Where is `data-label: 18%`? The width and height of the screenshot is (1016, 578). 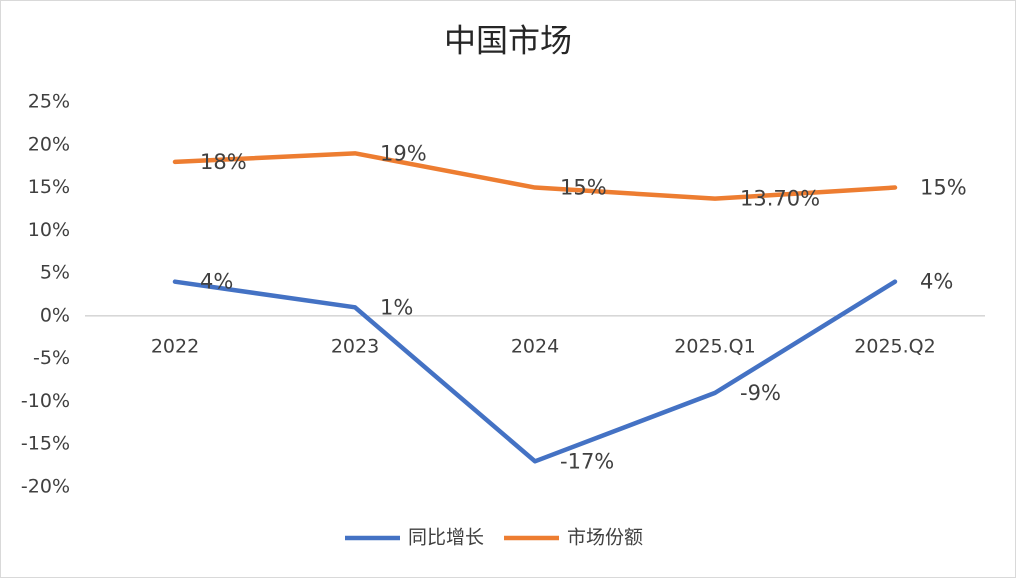 data-label: 18% is located at coordinates (223, 162).